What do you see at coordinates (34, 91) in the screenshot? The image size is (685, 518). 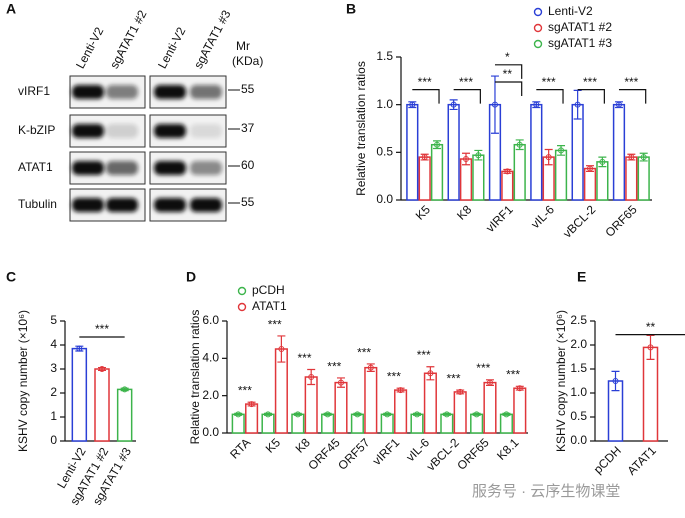 I see `row-label: vIRF1` at bounding box center [34, 91].